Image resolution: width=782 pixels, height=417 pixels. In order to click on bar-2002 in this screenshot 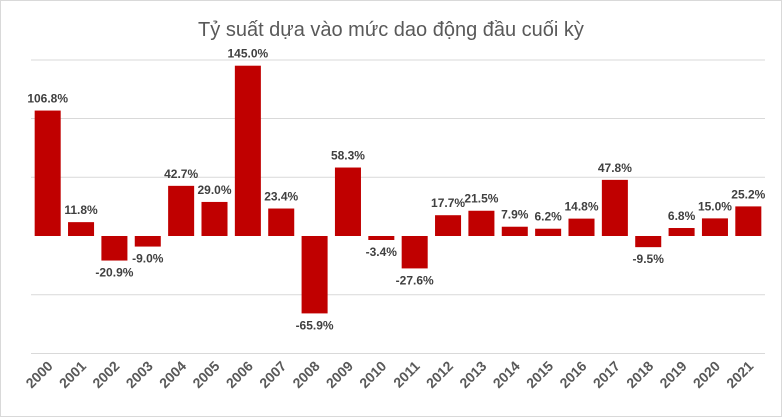, I will do `click(114, 248)`.